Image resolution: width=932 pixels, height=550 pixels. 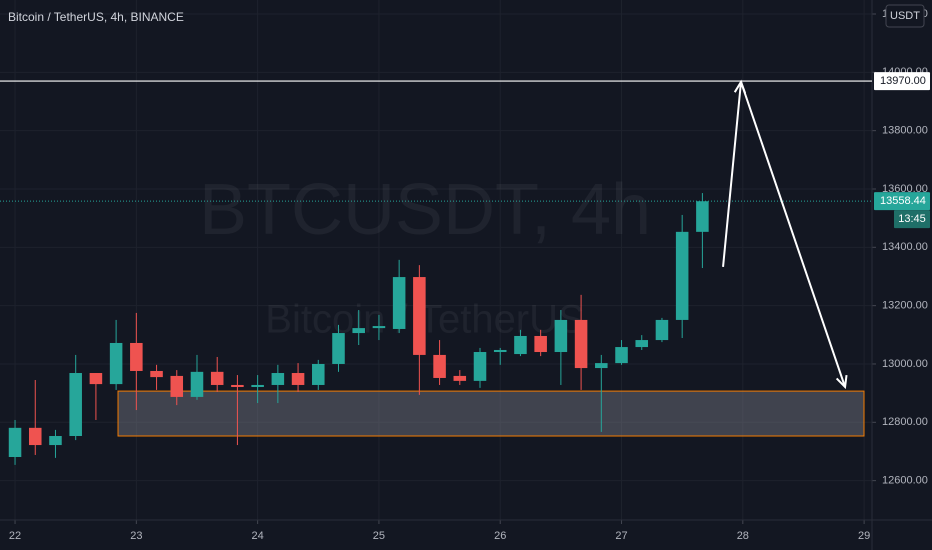 I want to click on countdown-tag, so click(x=912, y=219).